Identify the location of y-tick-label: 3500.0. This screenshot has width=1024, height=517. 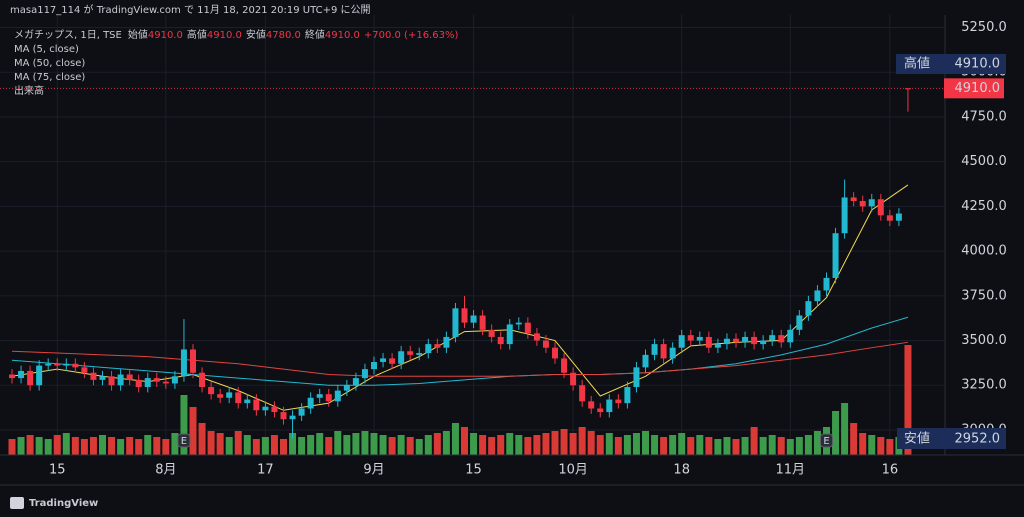
(984, 340).